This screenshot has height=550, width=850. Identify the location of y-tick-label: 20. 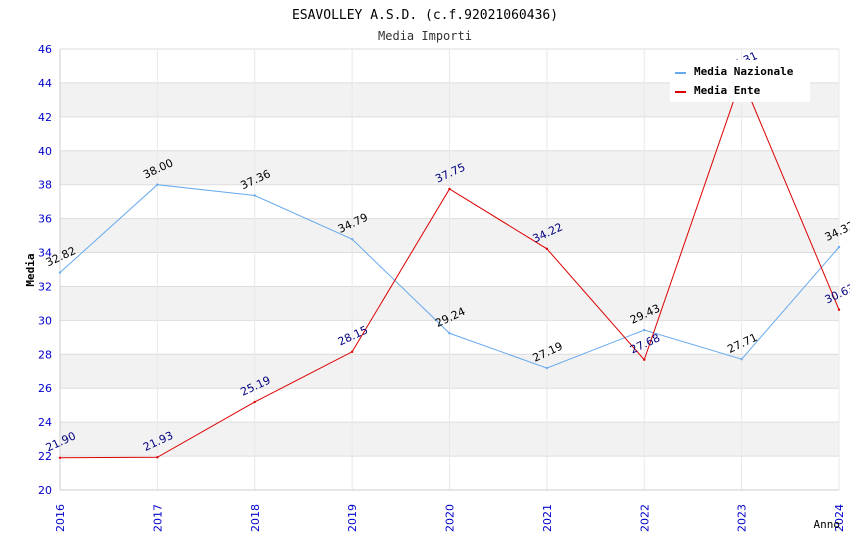
(45, 490).